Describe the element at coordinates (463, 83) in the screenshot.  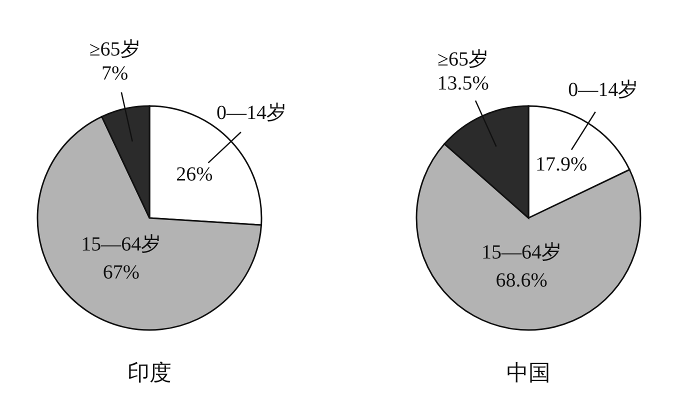
I see `data-label: 13.5%` at that location.